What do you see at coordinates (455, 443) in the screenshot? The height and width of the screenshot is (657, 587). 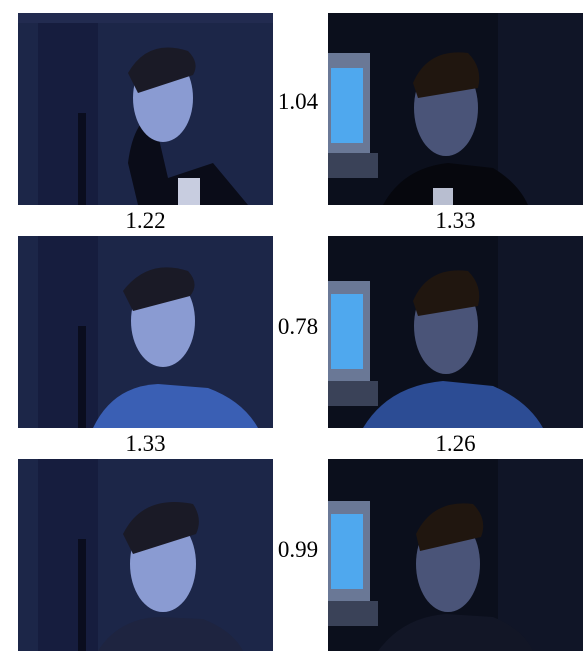 I see `caption-row2-right: 1.26` at bounding box center [455, 443].